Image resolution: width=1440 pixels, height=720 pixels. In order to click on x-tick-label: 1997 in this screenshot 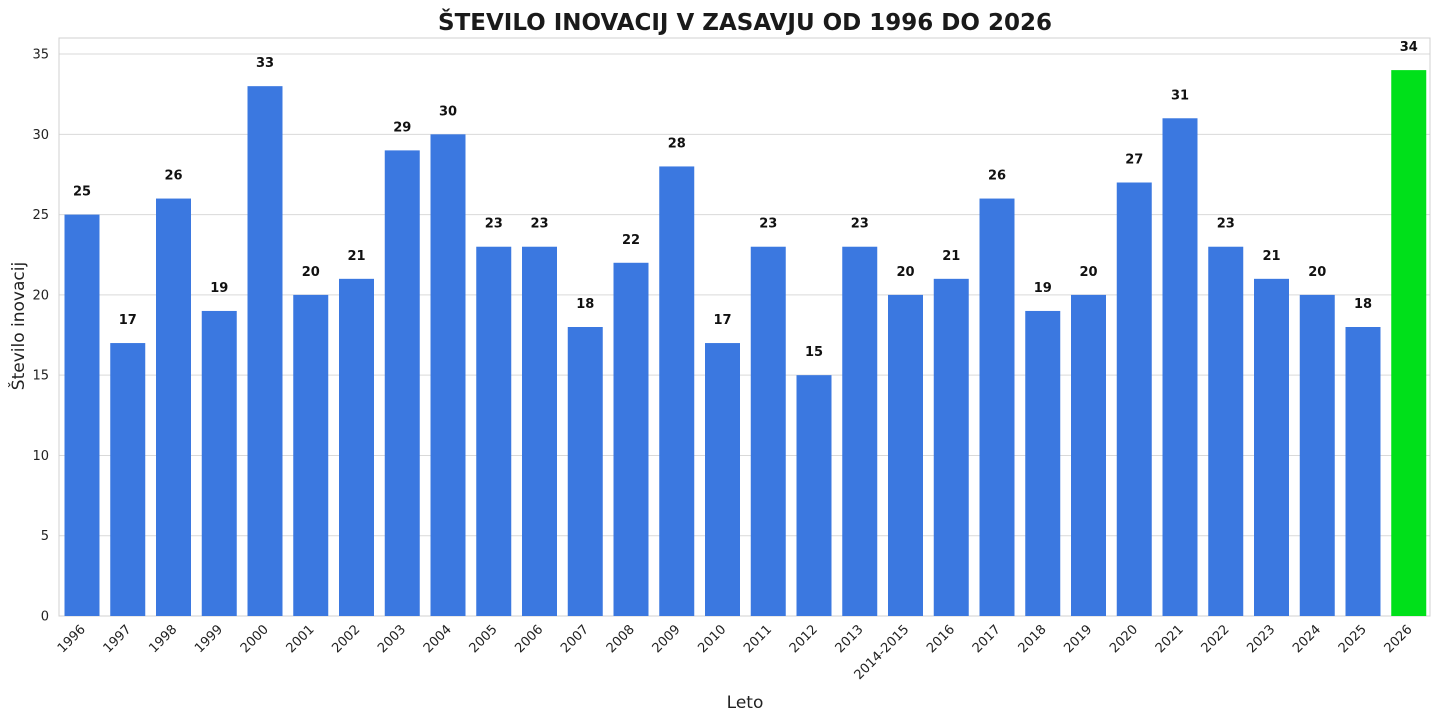, I will do `click(118, 639)`.